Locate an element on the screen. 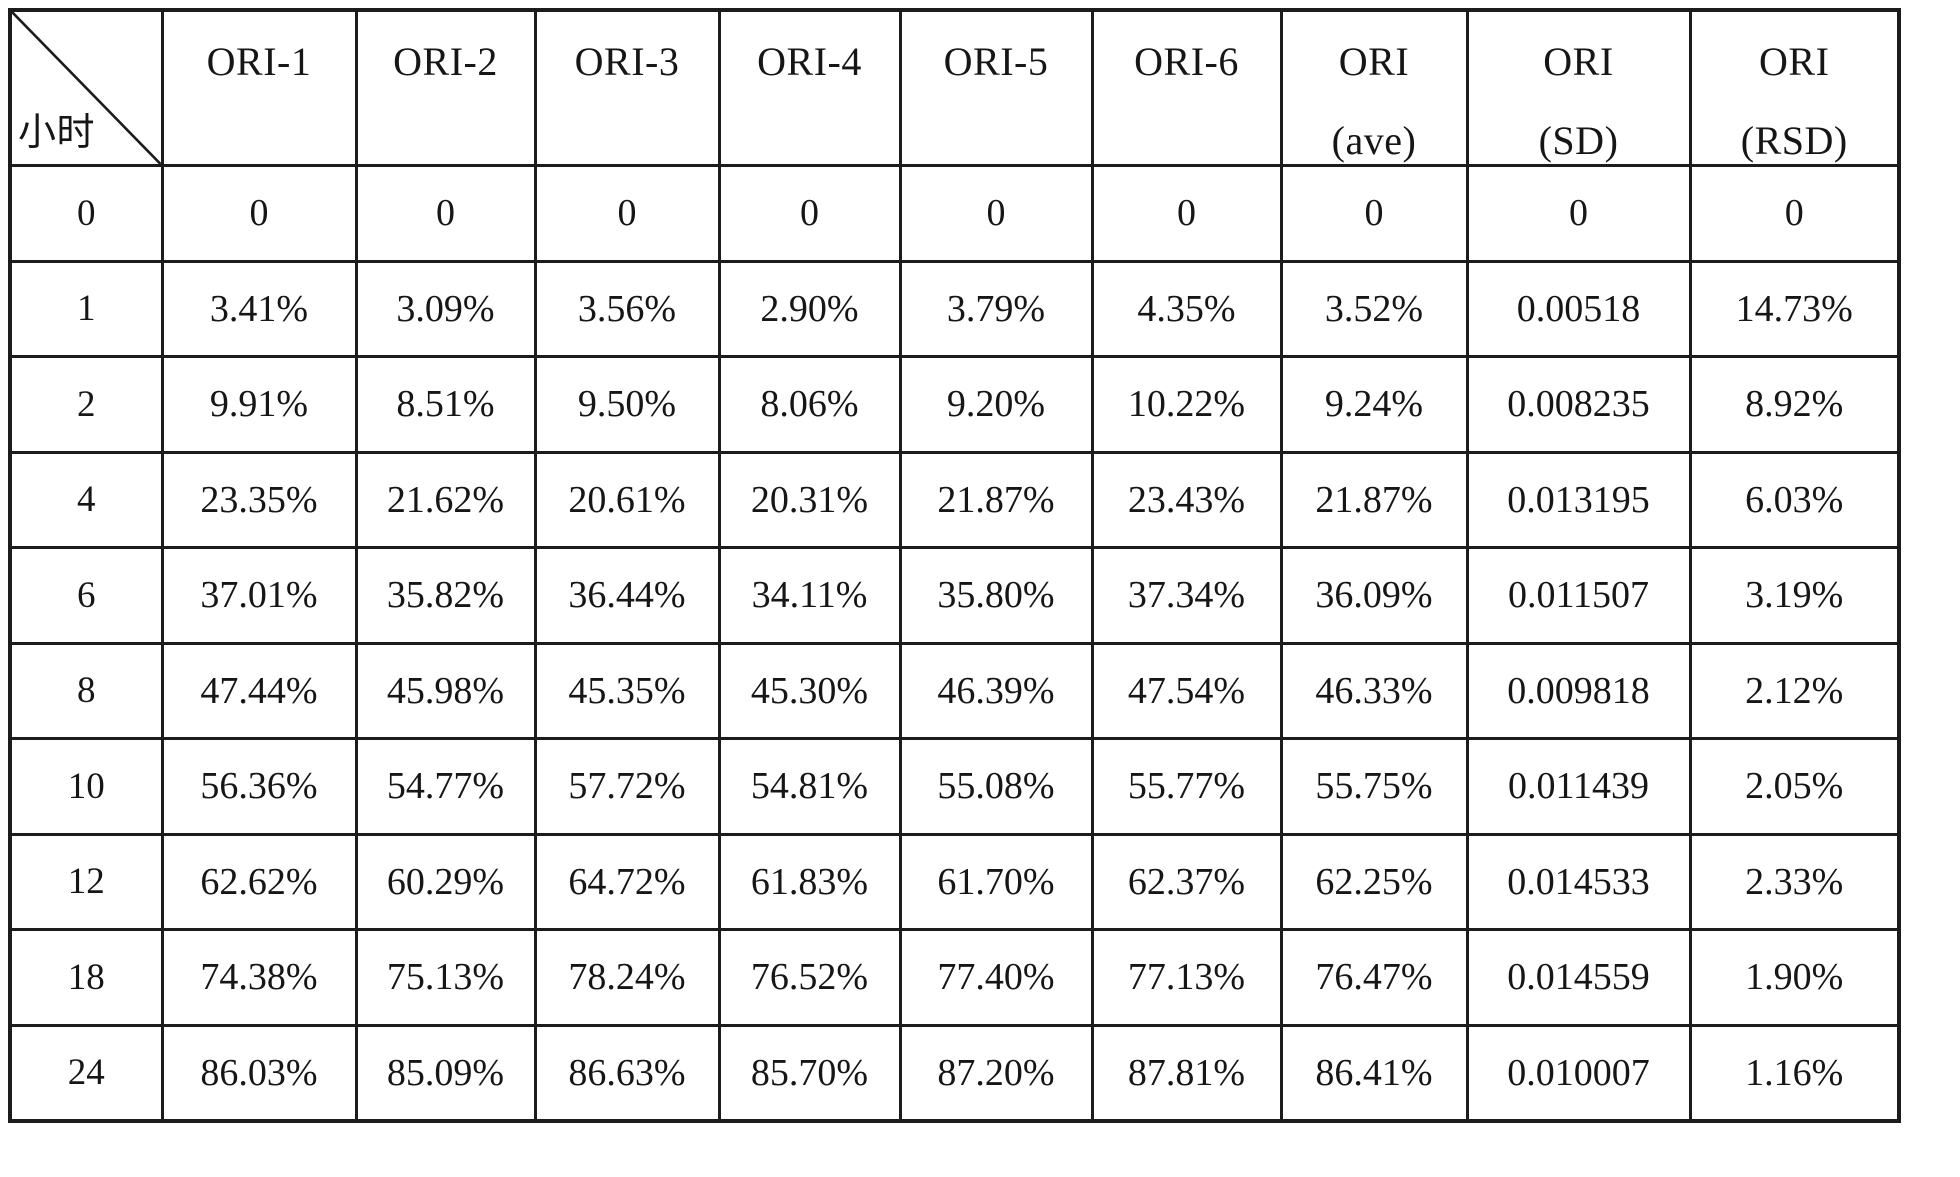 This screenshot has height=1177, width=1960. value-cell-ori-3: 86.63% is located at coordinates (627, 1073).